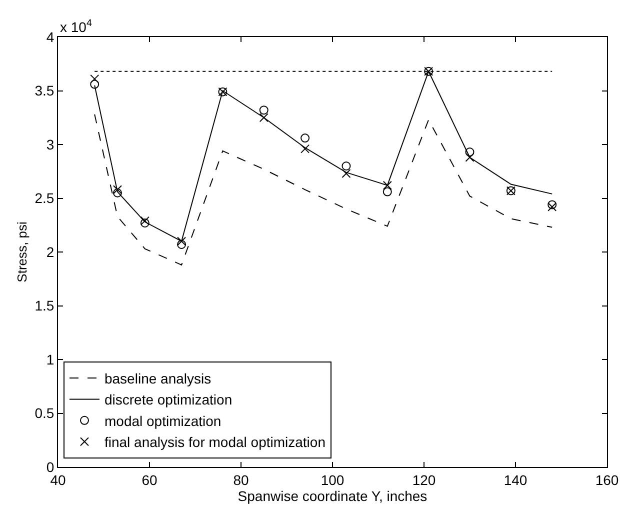 The width and height of the screenshot is (631, 512). I want to click on legend-label: discrete optimization, so click(168, 400).